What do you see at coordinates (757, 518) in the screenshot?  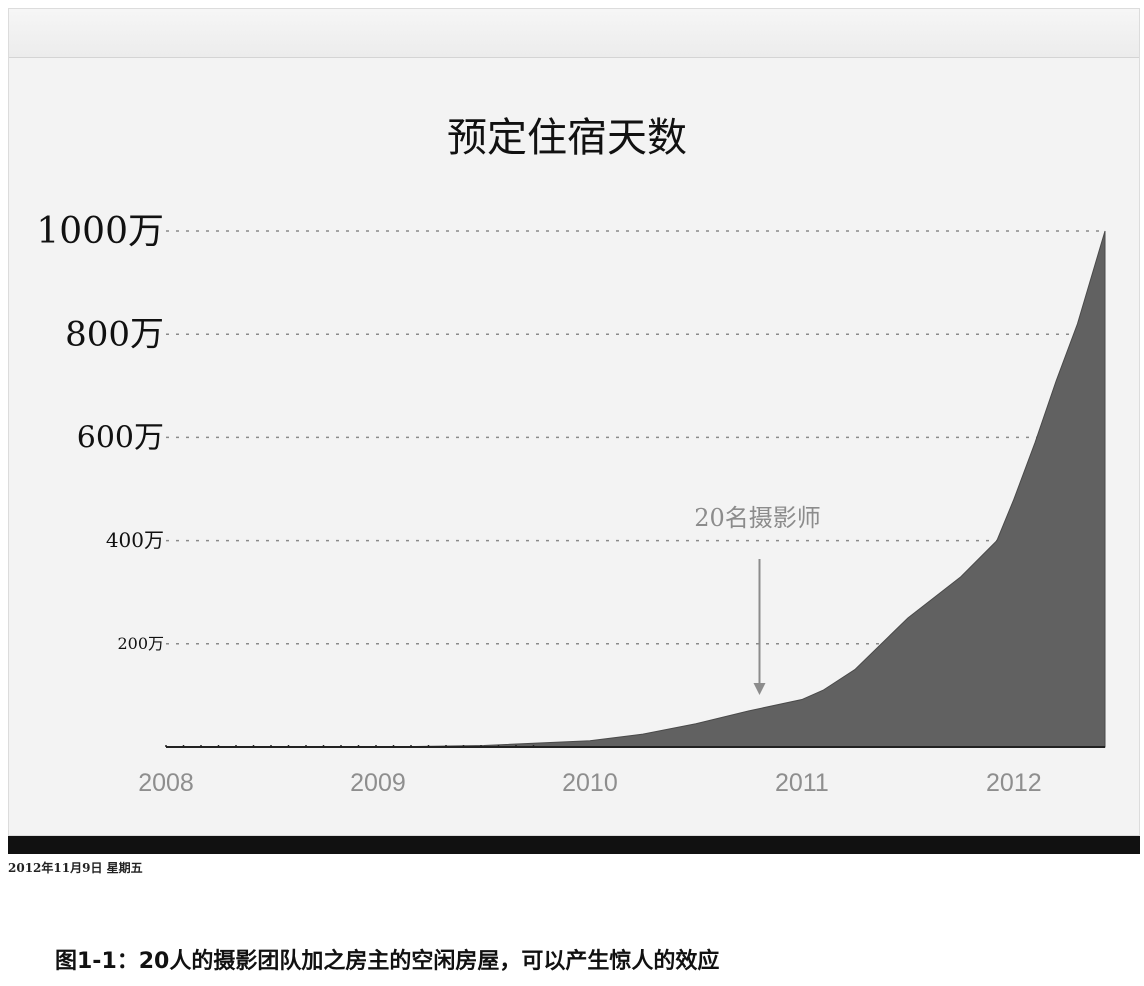 I see `annotation-label: 20名摄影师` at bounding box center [757, 518].